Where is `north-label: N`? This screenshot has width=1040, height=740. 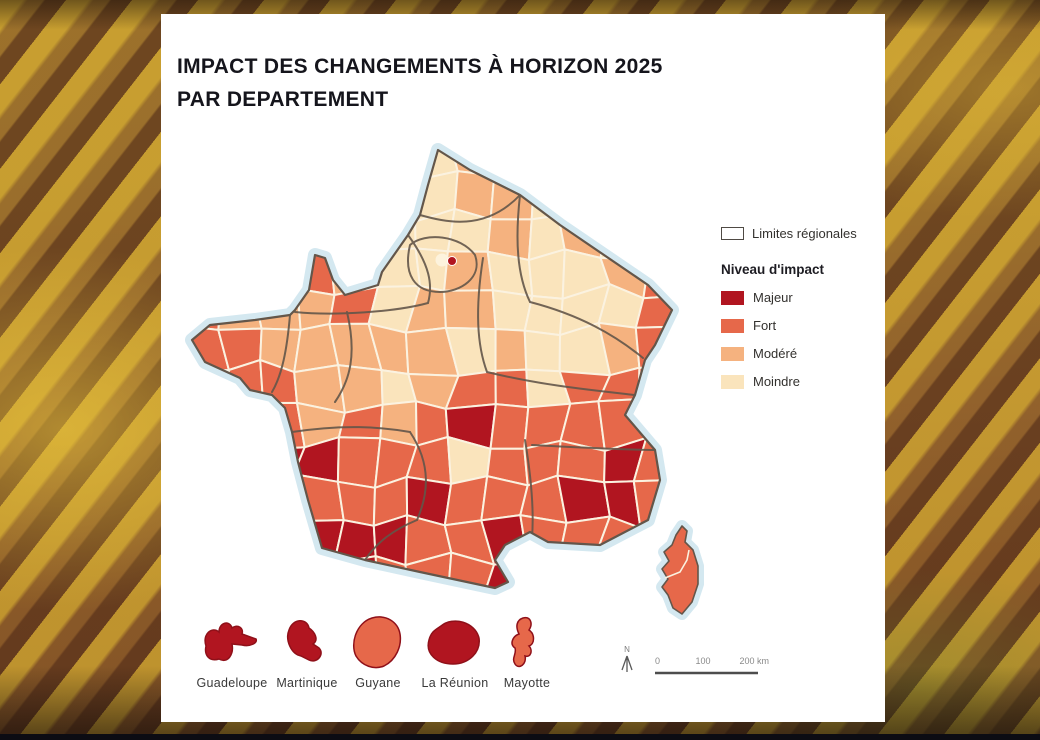
north-label: N is located at coordinates (627, 649).